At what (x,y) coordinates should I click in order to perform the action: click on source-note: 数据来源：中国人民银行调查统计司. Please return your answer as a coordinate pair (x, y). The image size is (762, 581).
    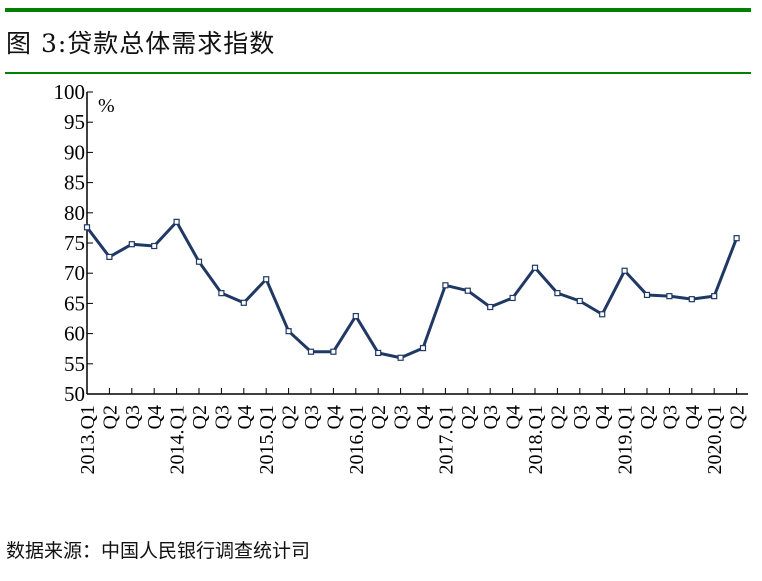
    Looking at the image, I should click on (158, 551).